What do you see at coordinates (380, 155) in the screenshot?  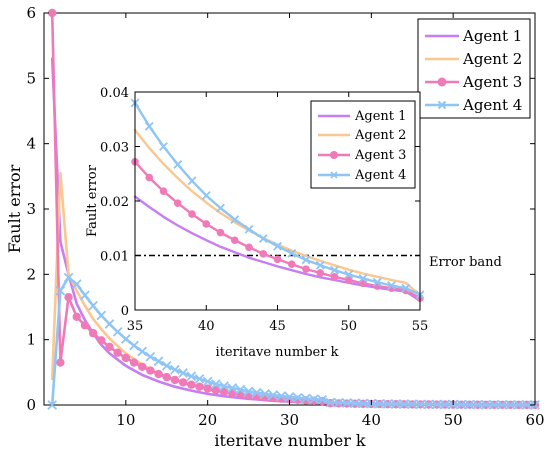 I see `inset-legend-label-agent-3: Agent 3` at bounding box center [380, 155].